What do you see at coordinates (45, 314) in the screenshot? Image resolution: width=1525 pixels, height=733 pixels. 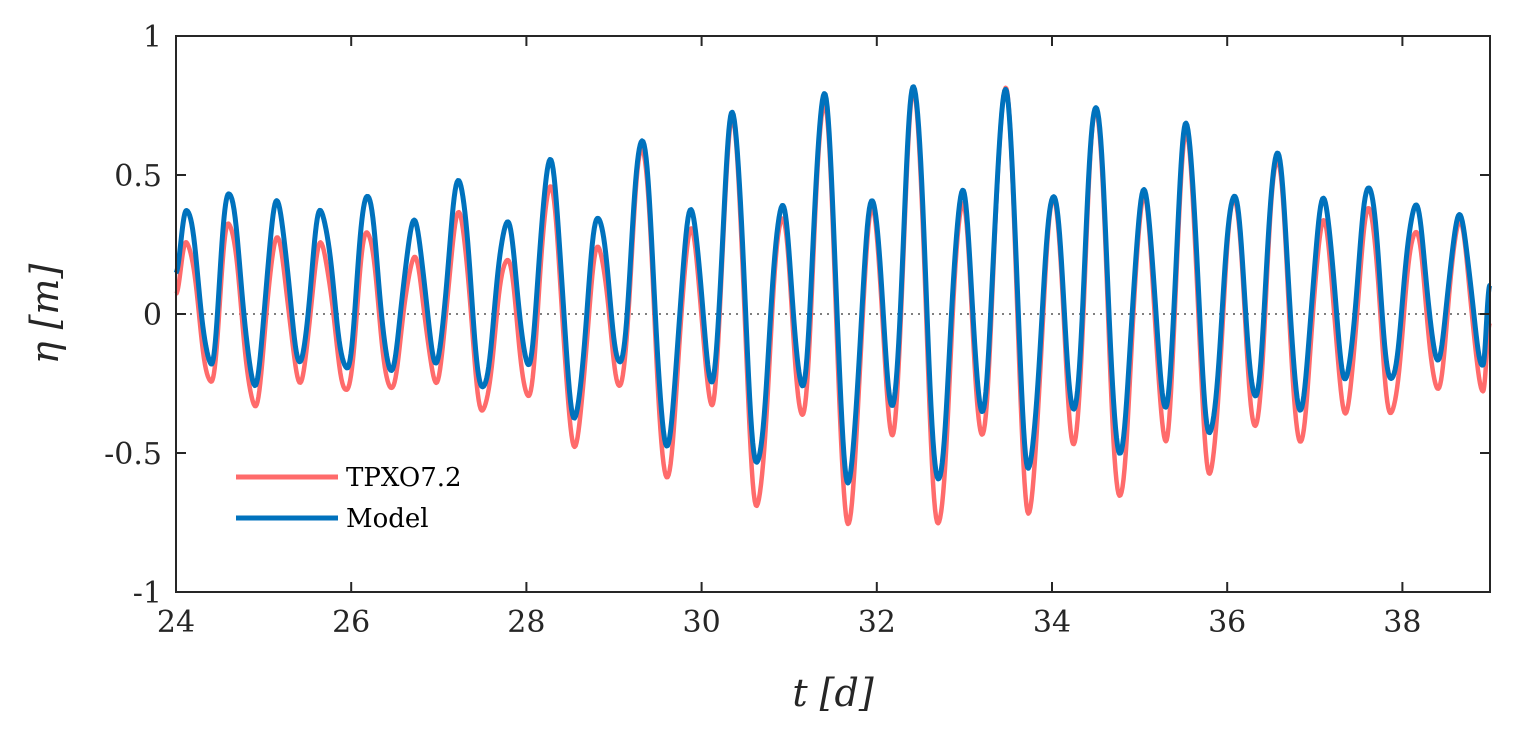 I see `y-axis-label: η [m]` at bounding box center [45, 314].